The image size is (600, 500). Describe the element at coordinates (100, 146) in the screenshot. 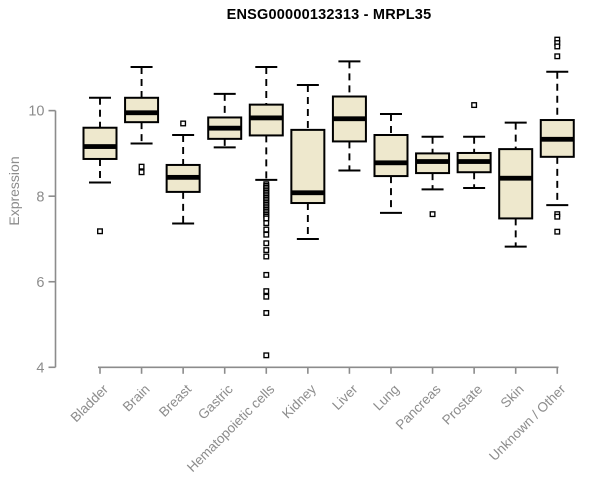

I see `median-Bladder` at that location.